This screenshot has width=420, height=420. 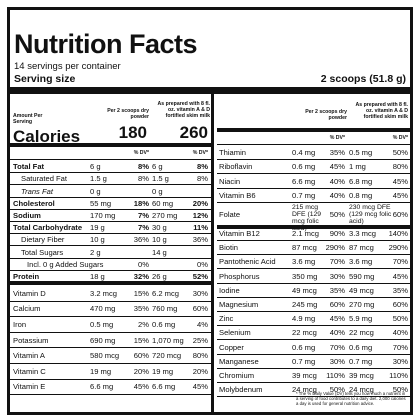 I want to click on amount: 690 mg, so click(x=103, y=340).